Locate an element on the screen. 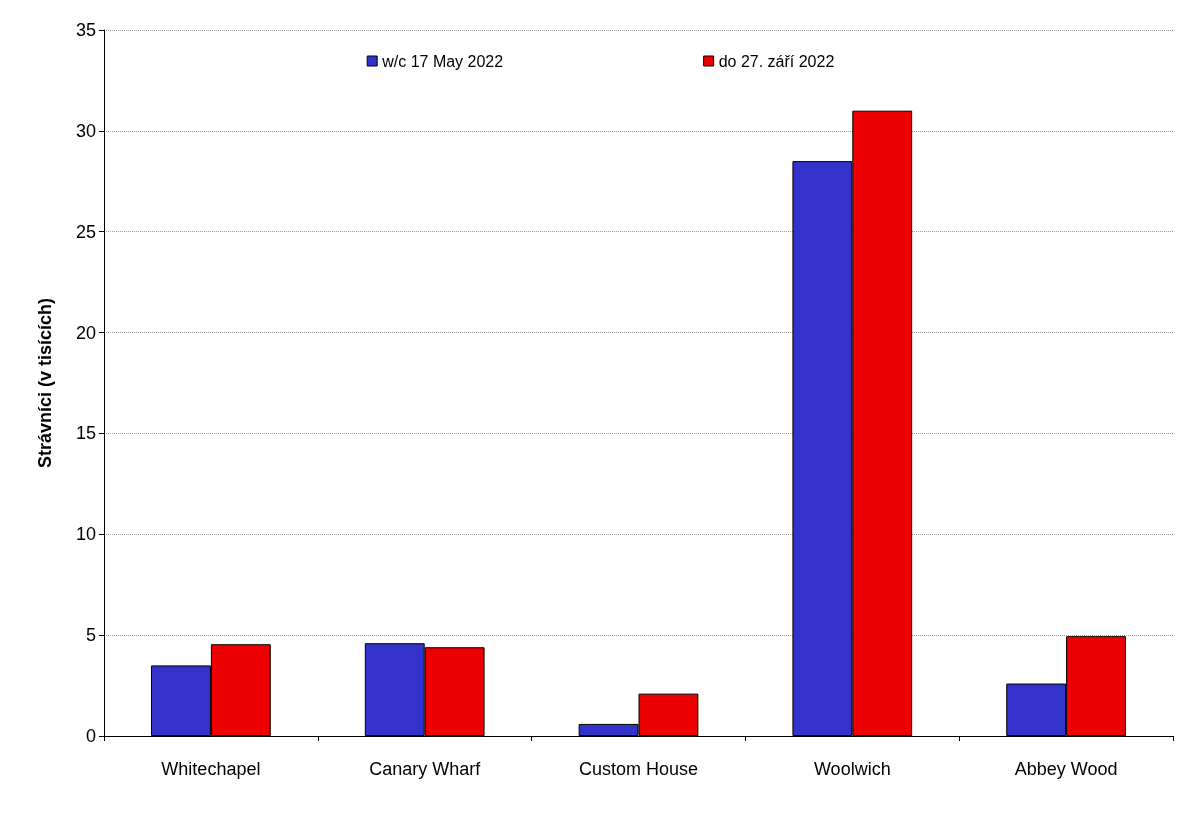 The width and height of the screenshot is (1201, 814). y-tick-label: 5 is located at coordinates (90, 635).